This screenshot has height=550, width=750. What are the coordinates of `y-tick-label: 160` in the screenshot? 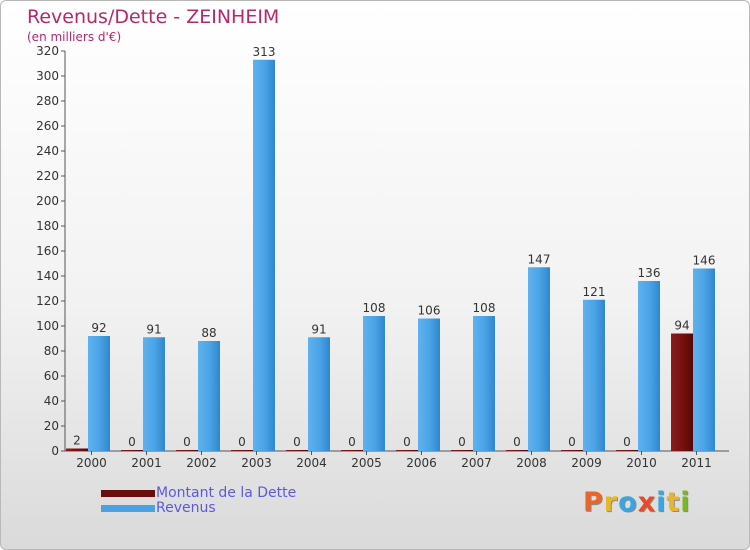 It's located at (47, 251).